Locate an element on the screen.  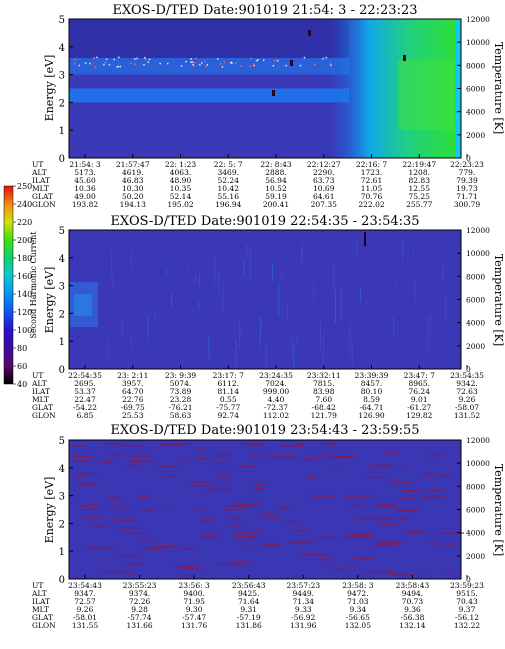
ephemeris-cell: 22.47 is located at coordinates (85, 399).